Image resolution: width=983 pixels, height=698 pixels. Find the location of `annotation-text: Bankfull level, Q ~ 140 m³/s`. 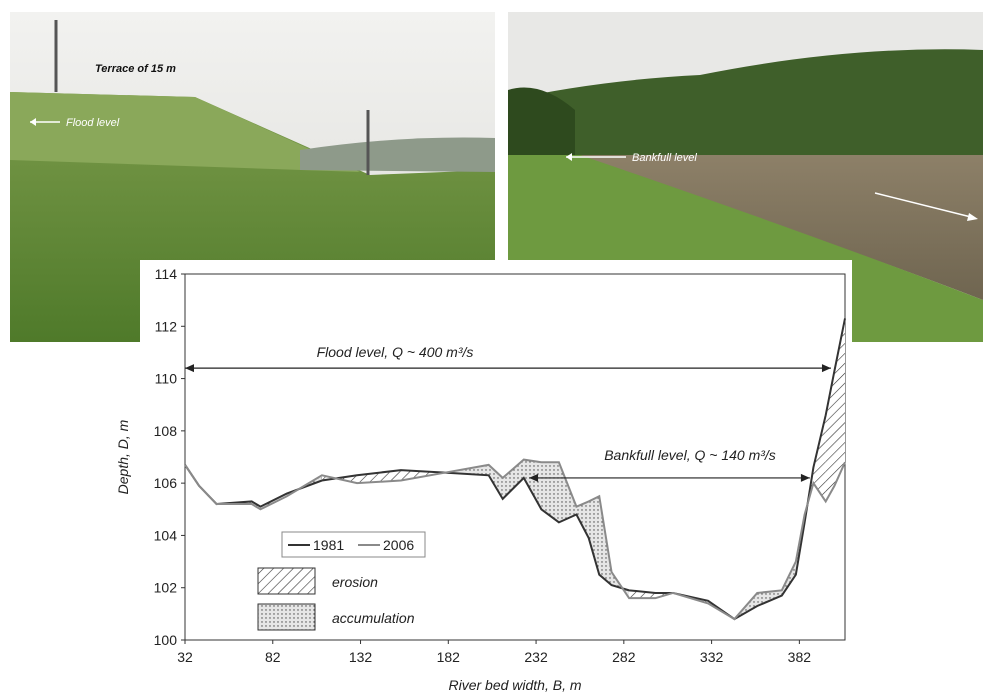

annotation-text: Bankfull level, Q ~ 140 m³/s is located at coordinates (690, 455).